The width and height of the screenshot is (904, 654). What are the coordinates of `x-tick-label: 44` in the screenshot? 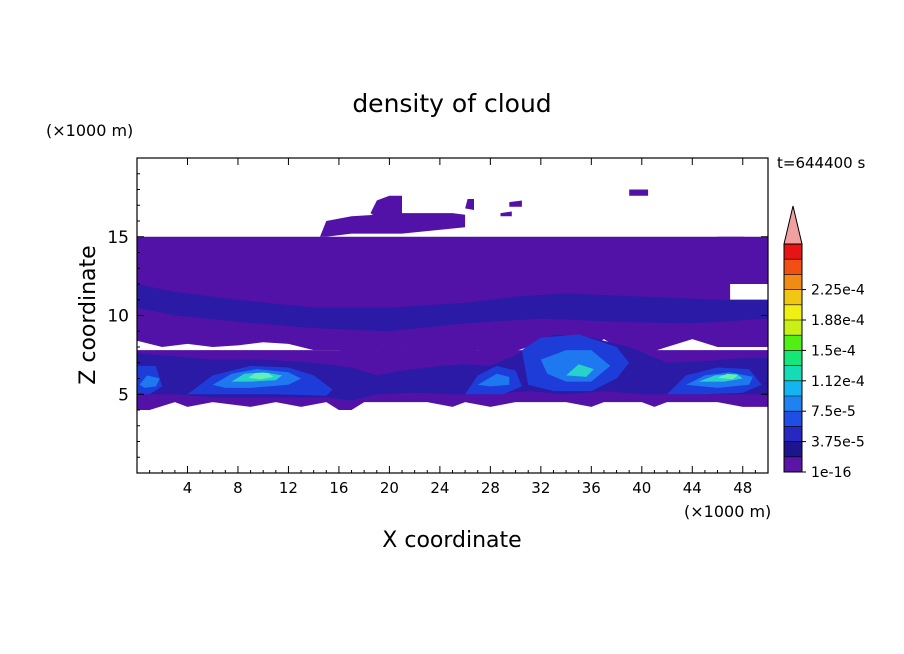 It's located at (692, 488).